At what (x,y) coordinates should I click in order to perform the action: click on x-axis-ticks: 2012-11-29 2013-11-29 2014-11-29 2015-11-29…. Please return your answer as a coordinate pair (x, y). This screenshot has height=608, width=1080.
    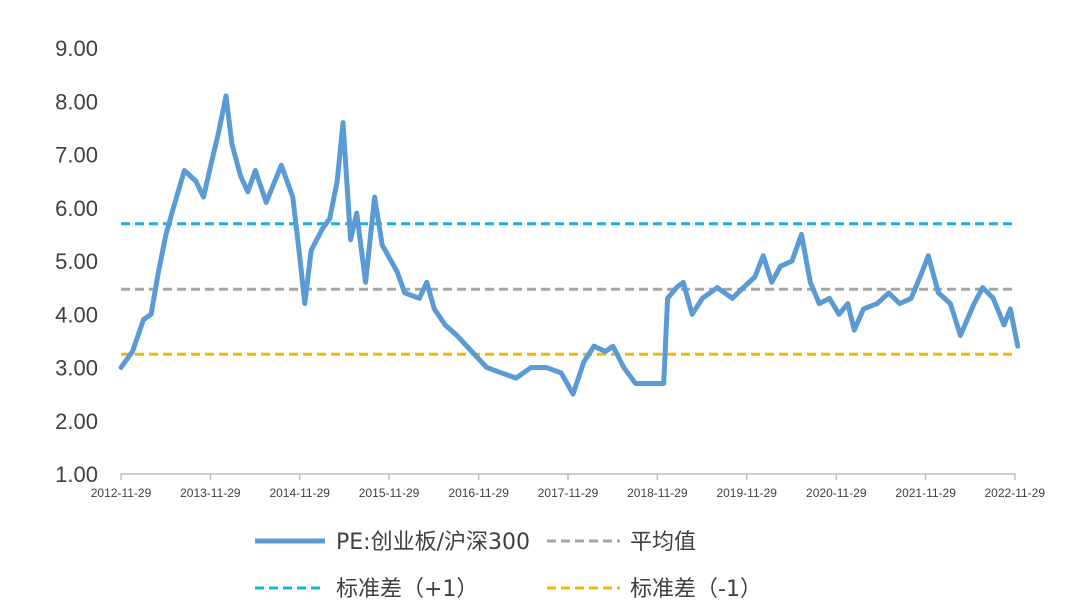
    Looking at the image, I should click on (568, 487).